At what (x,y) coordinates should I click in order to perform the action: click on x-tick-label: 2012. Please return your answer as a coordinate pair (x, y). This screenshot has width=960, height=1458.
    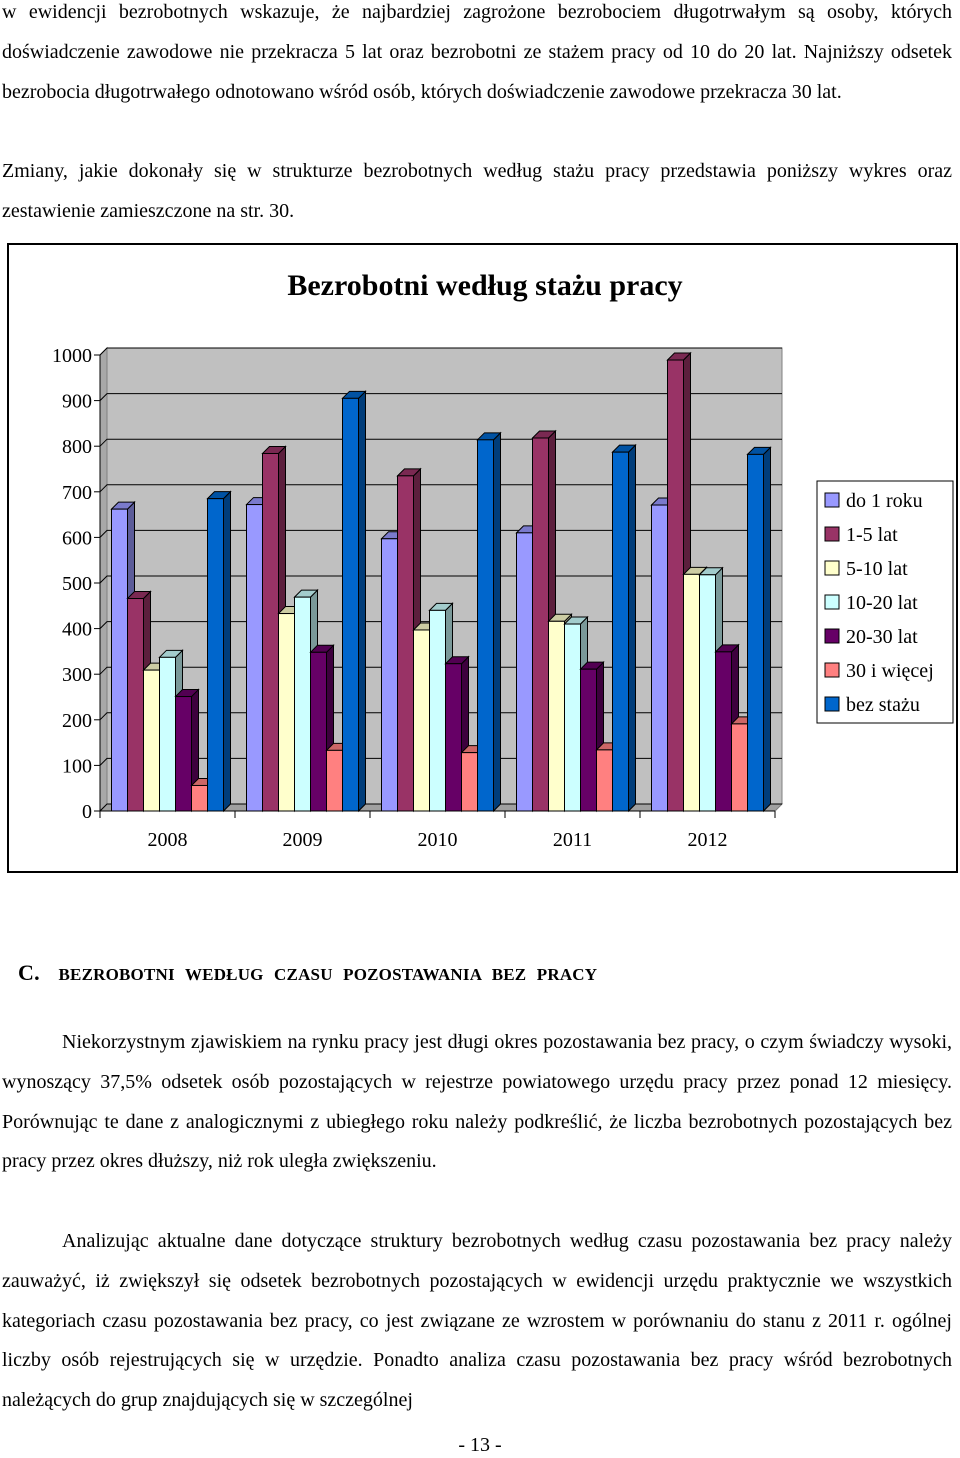
    Looking at the image, I should click on (708, 840).